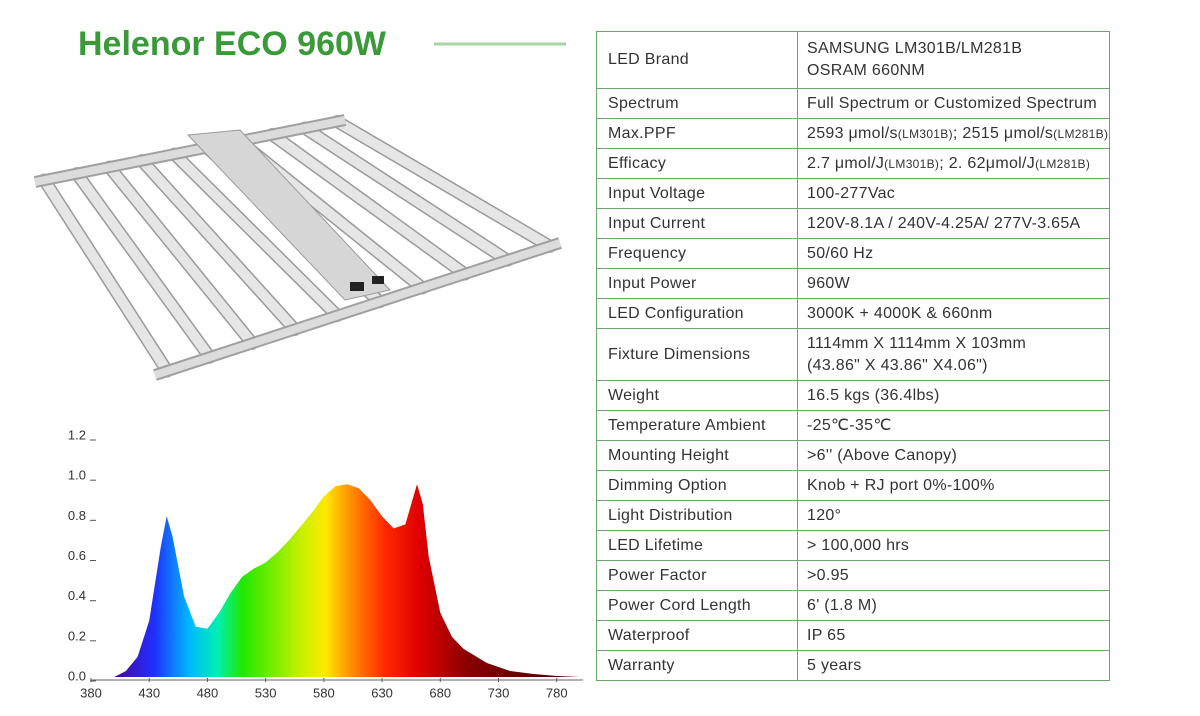  Describe the element at coordinates (953, 193) in the screenshot. I see `row-value: 100-277Vac` at that location.